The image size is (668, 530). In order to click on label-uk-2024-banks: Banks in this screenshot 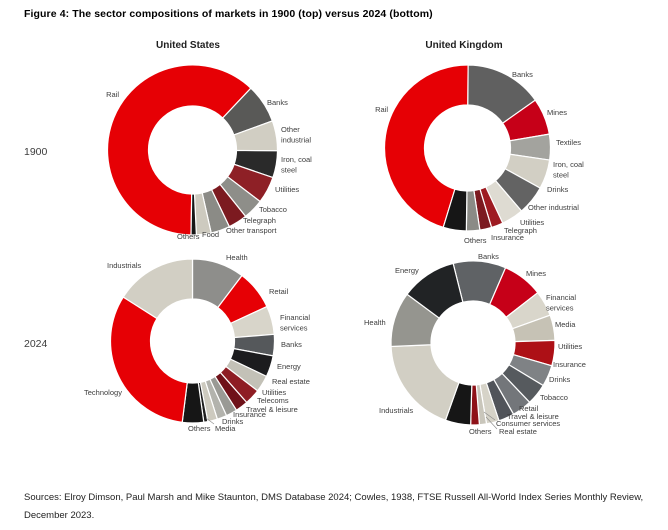, I will do `click(488, 256)`.